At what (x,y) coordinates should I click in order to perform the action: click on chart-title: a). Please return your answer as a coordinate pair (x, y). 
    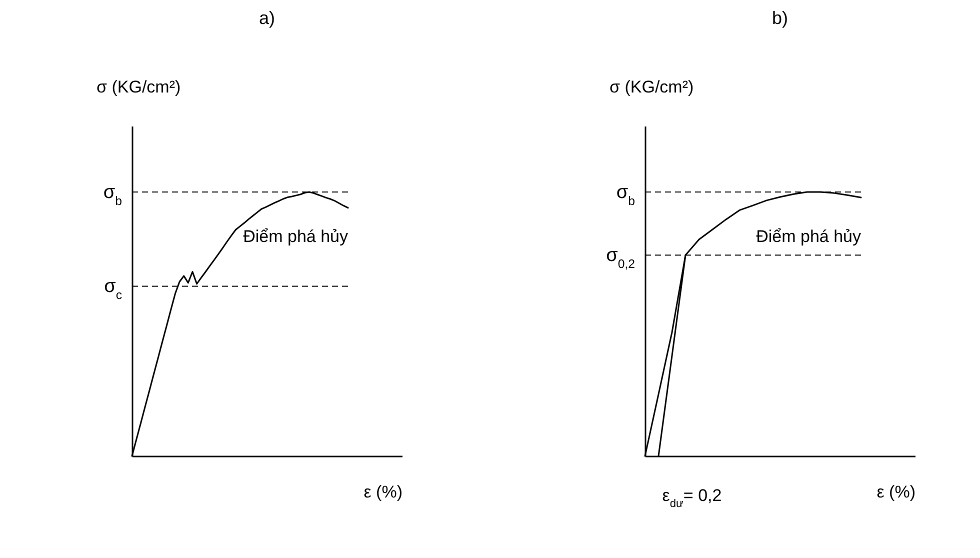
    Looking at the image, I should click on (267, 18).